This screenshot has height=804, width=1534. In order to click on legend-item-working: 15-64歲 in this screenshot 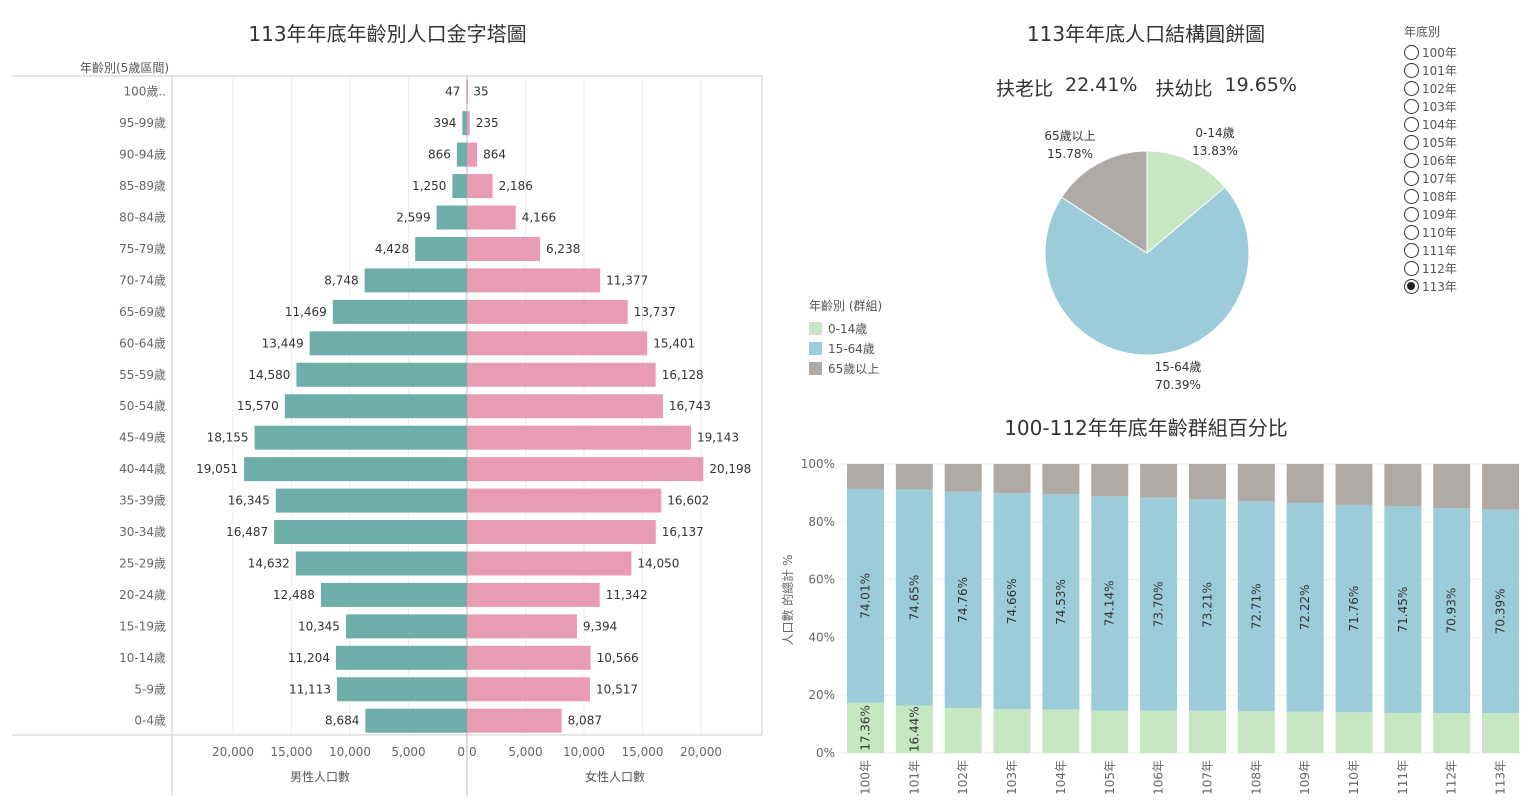, I will do `click(845, 348)`.